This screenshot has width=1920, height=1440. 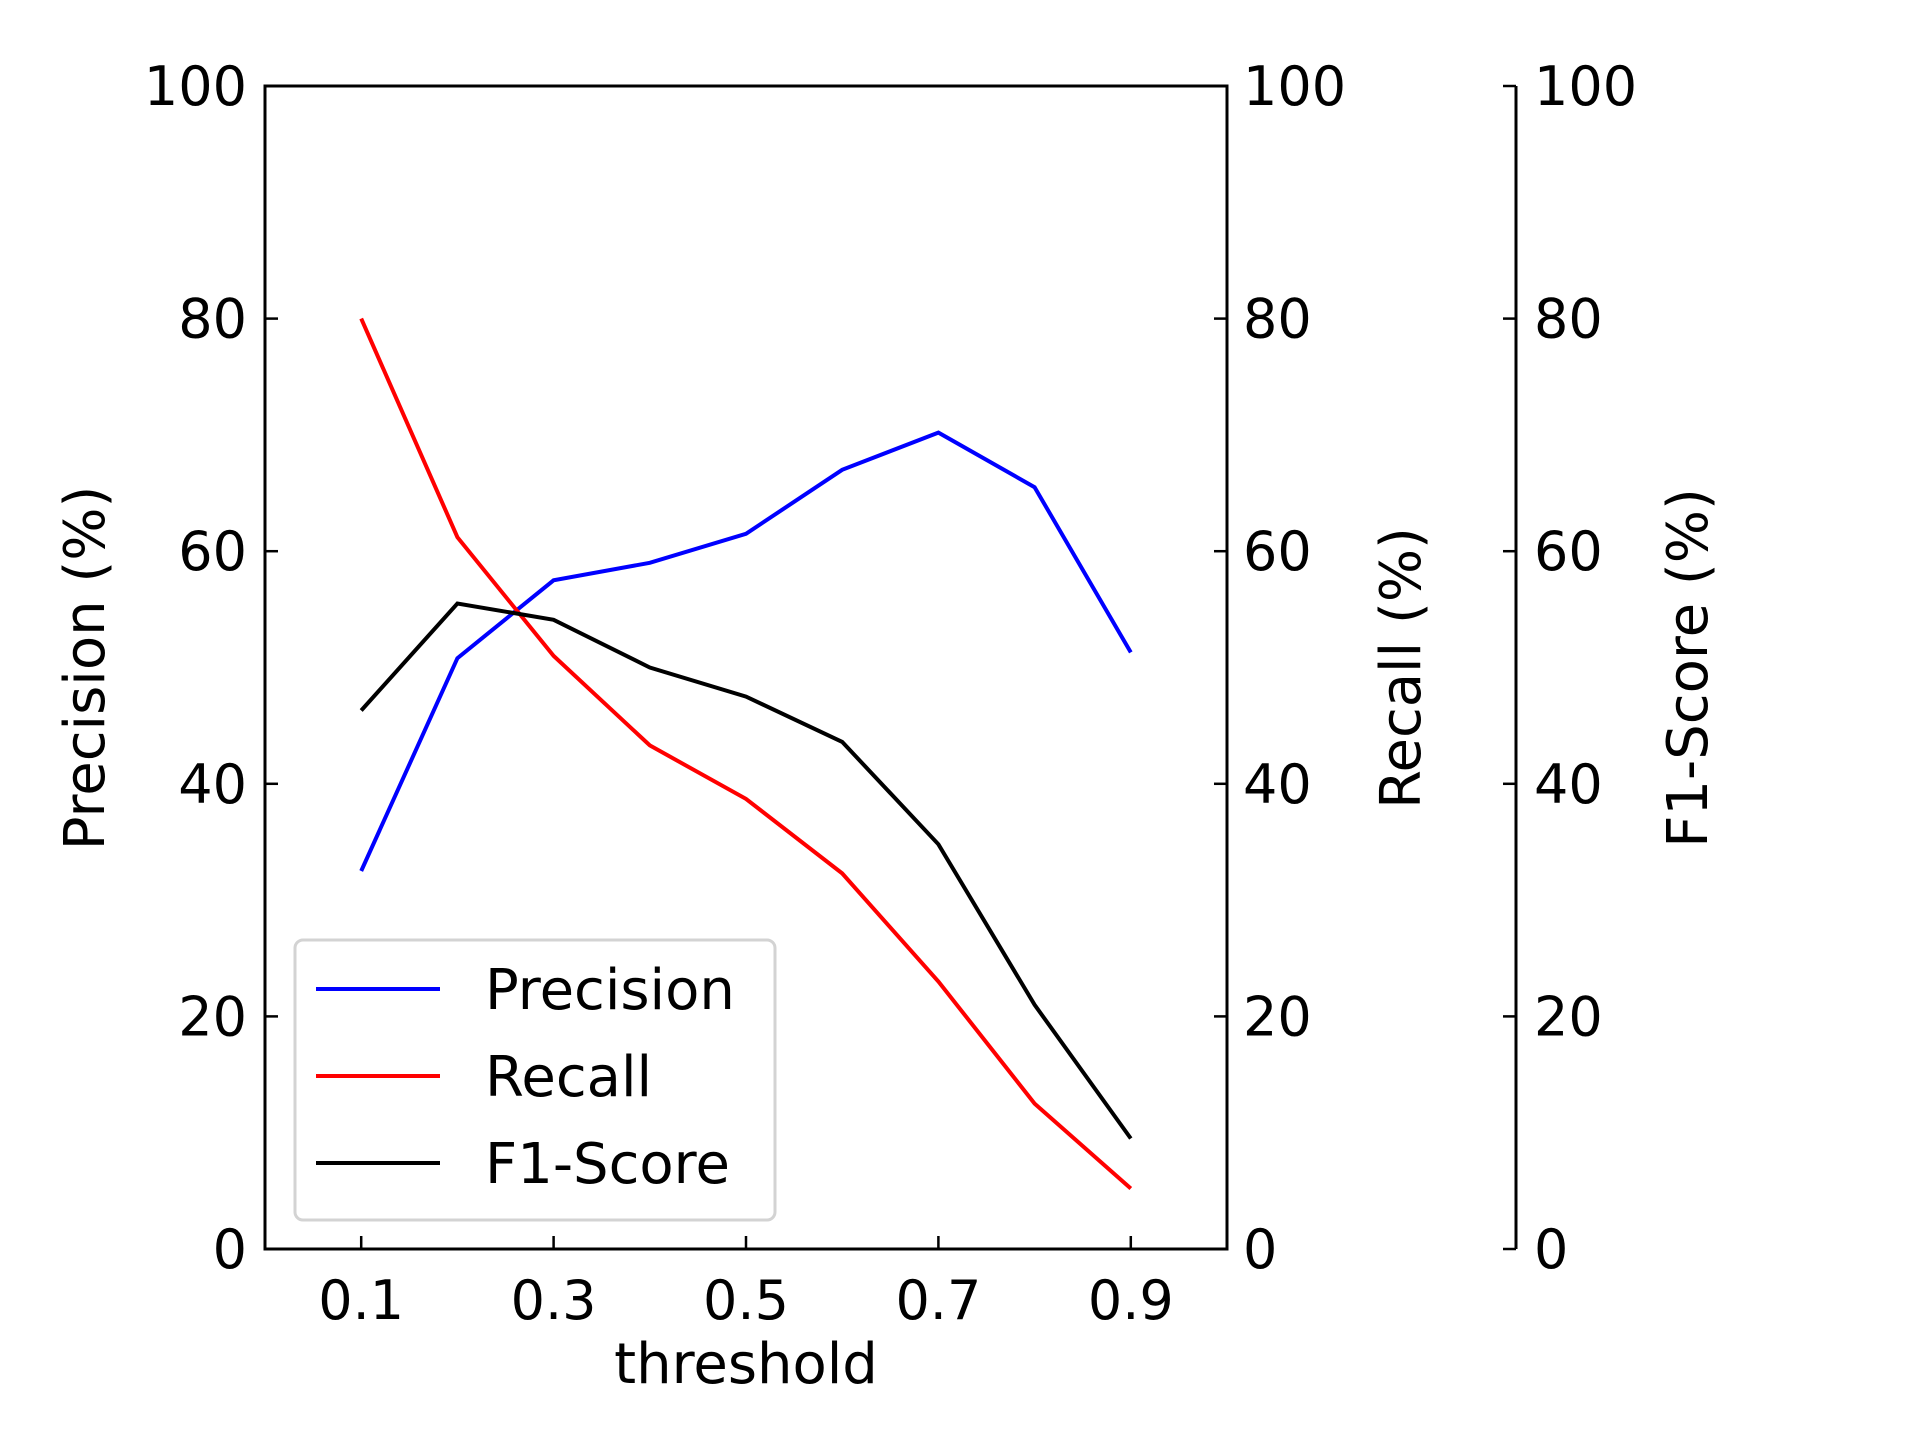 What do you see at coordinates (1568, 551) in the screenshot?
I see `far-right-y-tick-label-60: 60` at bounding box center [1568, 551].